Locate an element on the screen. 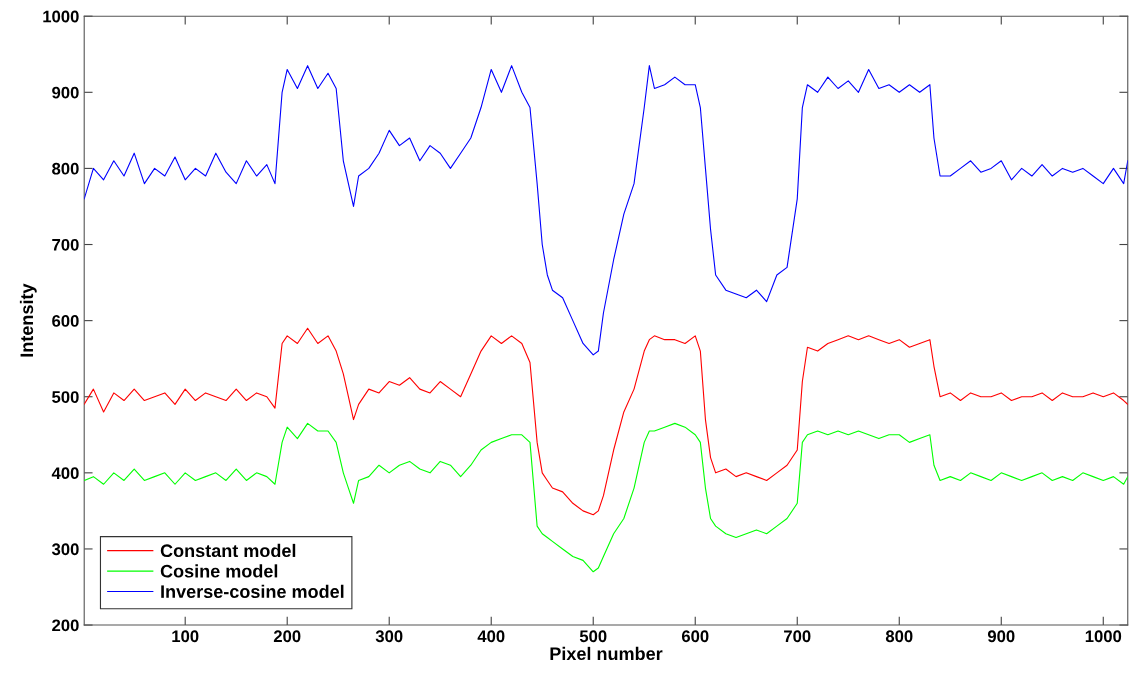 The image size is (1138, 675). legend-label: Constant model is located at coordinates (228, 550).